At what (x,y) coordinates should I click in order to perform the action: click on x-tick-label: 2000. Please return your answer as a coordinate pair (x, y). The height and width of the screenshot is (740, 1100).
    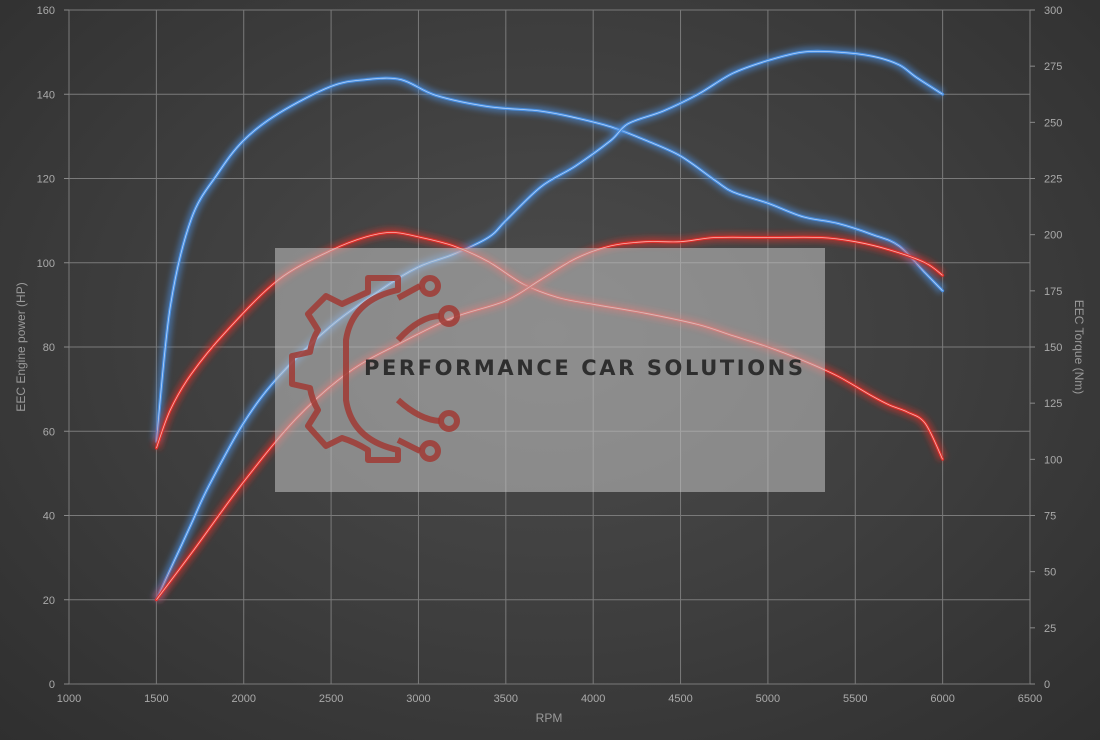
    Looking at the image, I should click on (243, 699).